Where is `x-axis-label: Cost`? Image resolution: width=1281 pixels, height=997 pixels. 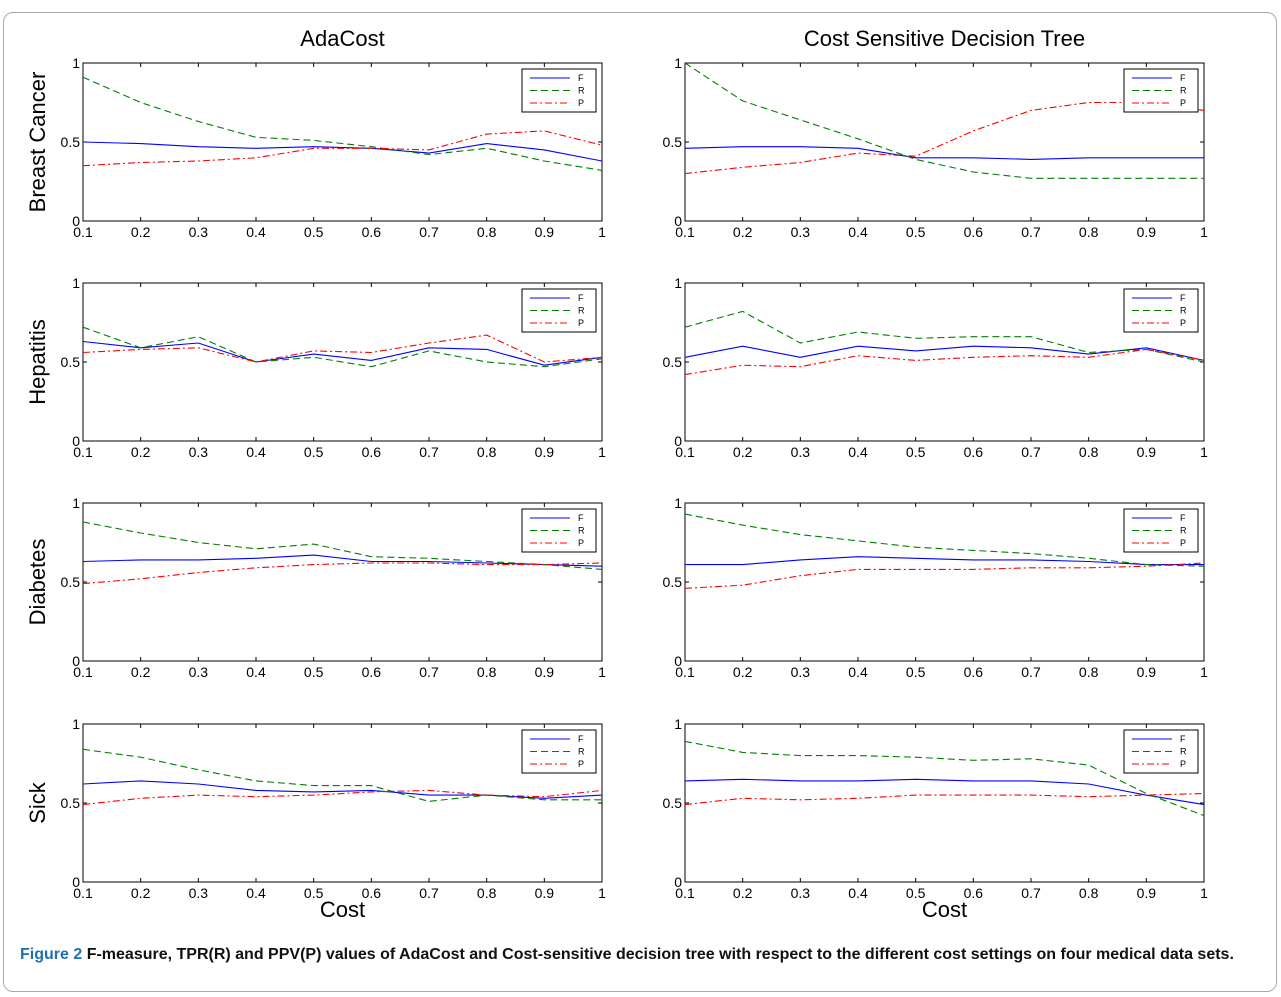 x-axis-label: Cost is located at coordinates (944, 909).